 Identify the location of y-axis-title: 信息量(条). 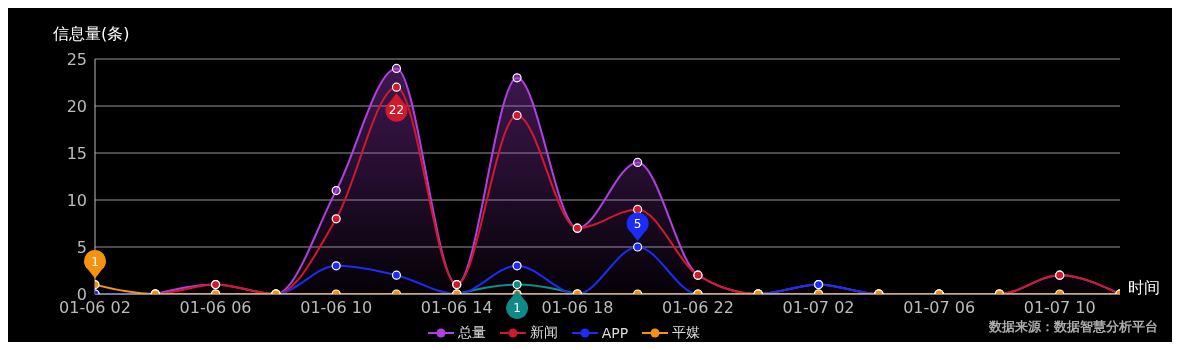
(91, 34).